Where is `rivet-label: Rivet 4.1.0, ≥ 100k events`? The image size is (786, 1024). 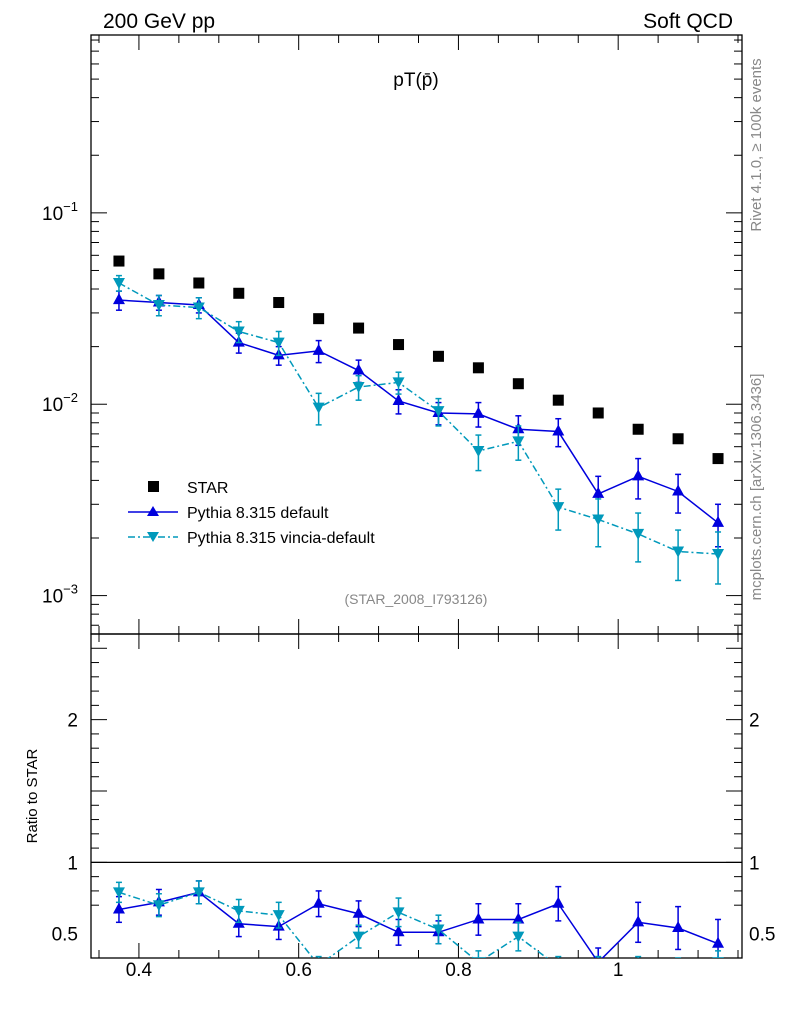 rivet-label: Rivet 4.1.0, ≥ 100k events is located at coordinates (756, 144).